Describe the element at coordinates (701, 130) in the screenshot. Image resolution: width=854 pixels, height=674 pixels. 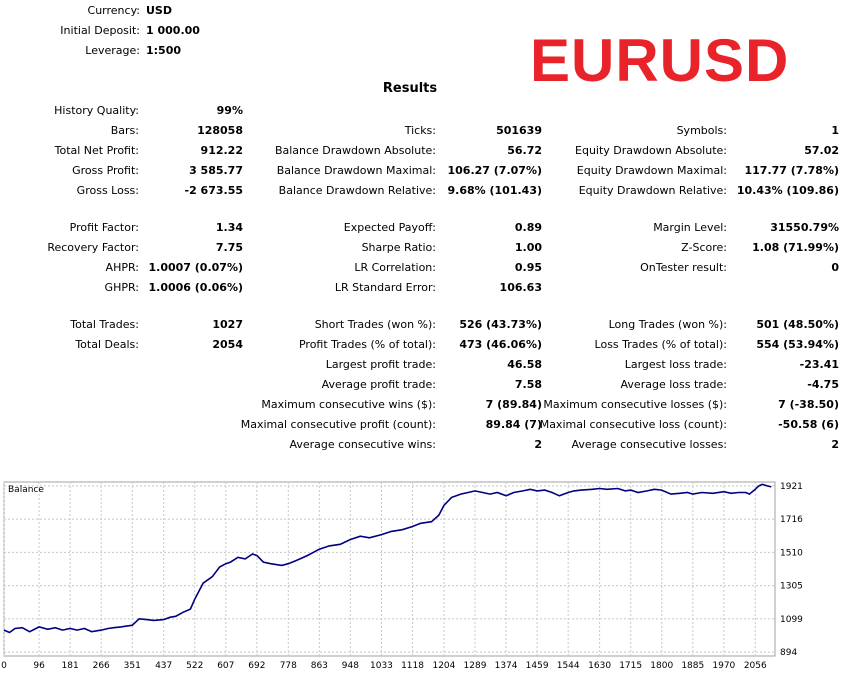
I see `symbols-label: Symbols:` at that location.